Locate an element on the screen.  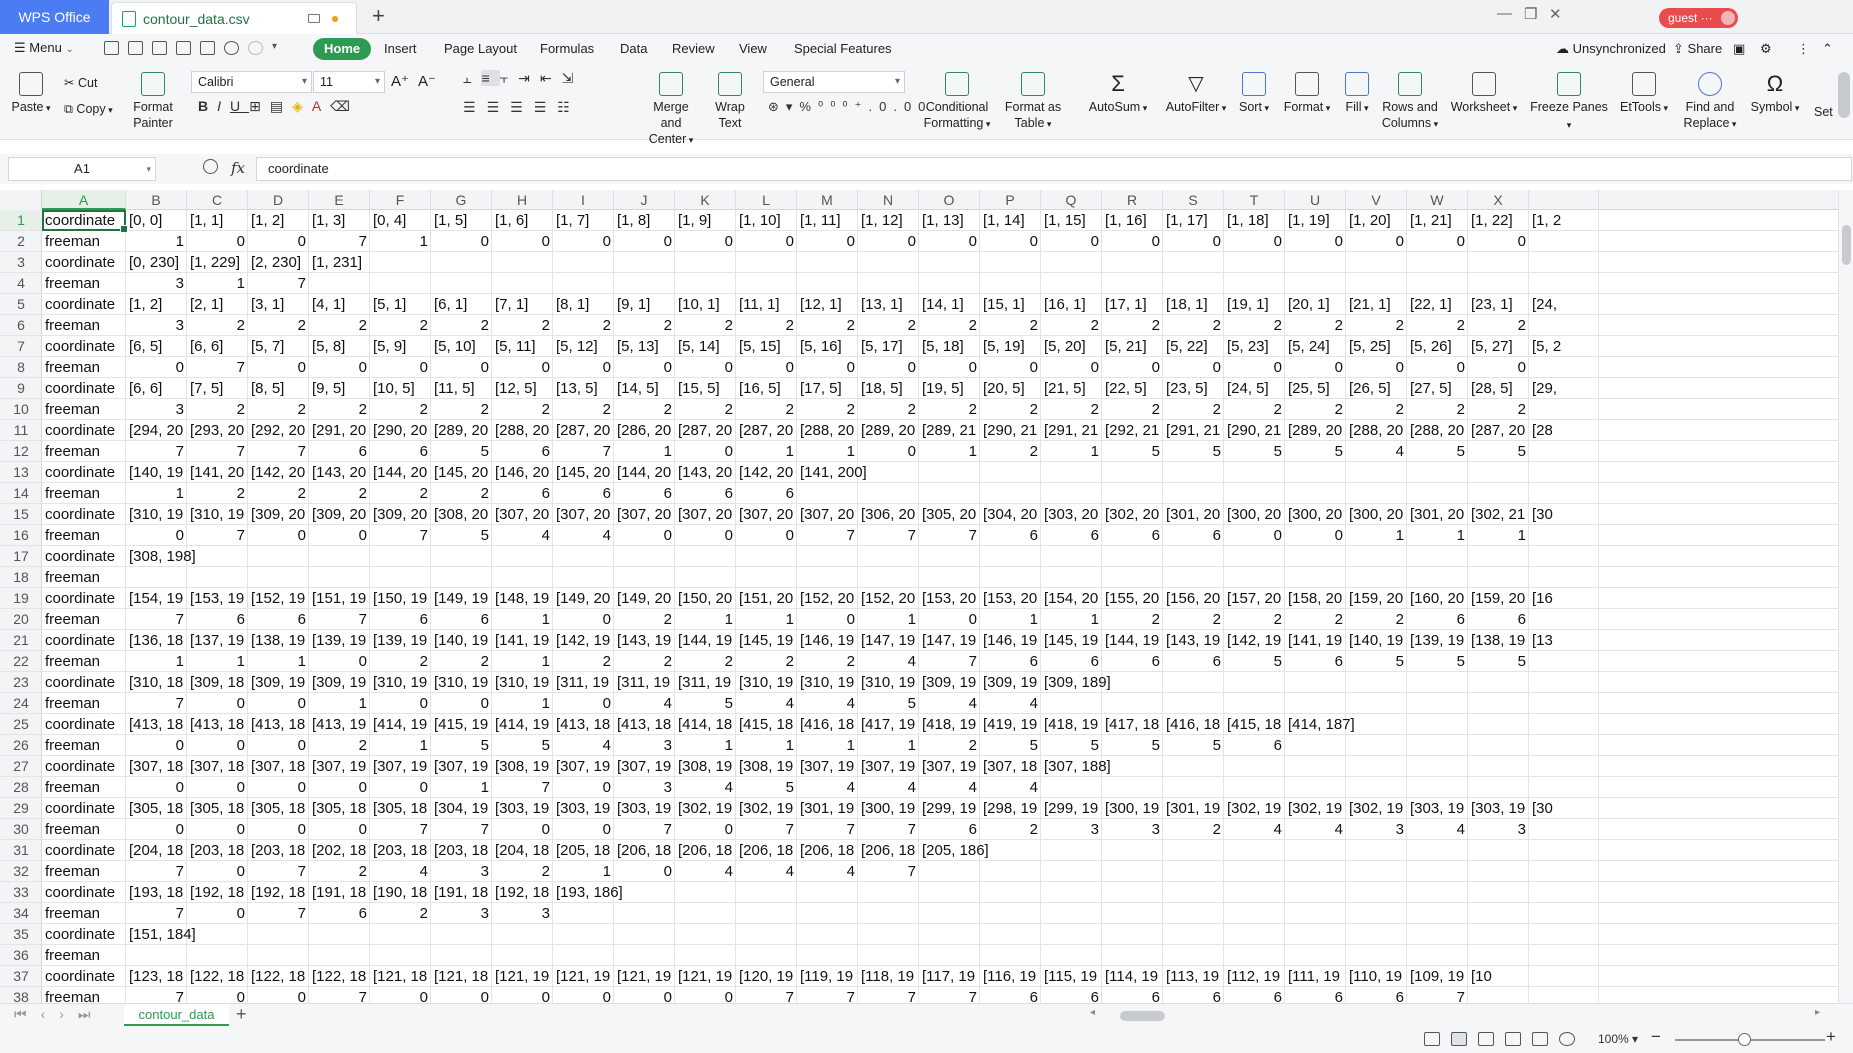
table-cell: [10, 5] is located at coordinates (394, 388).